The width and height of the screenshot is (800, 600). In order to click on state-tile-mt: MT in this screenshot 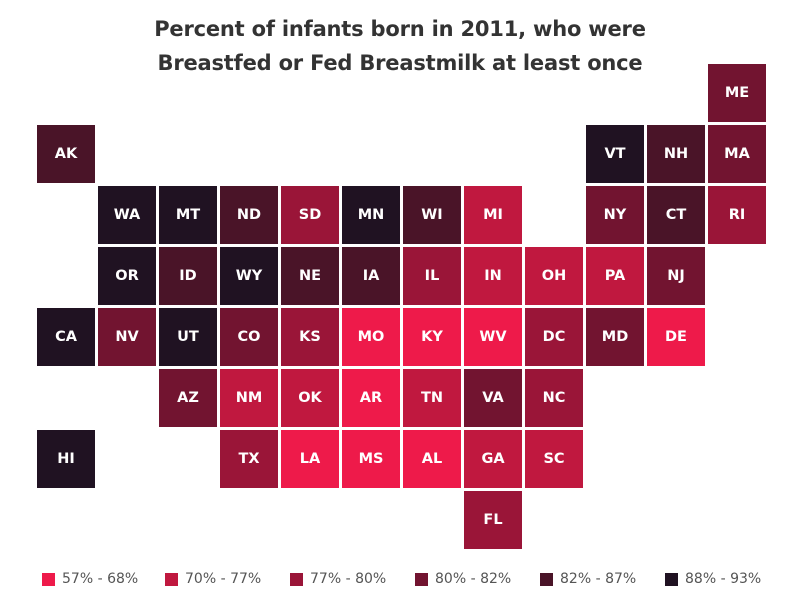, I will do `click(188, 215)`.